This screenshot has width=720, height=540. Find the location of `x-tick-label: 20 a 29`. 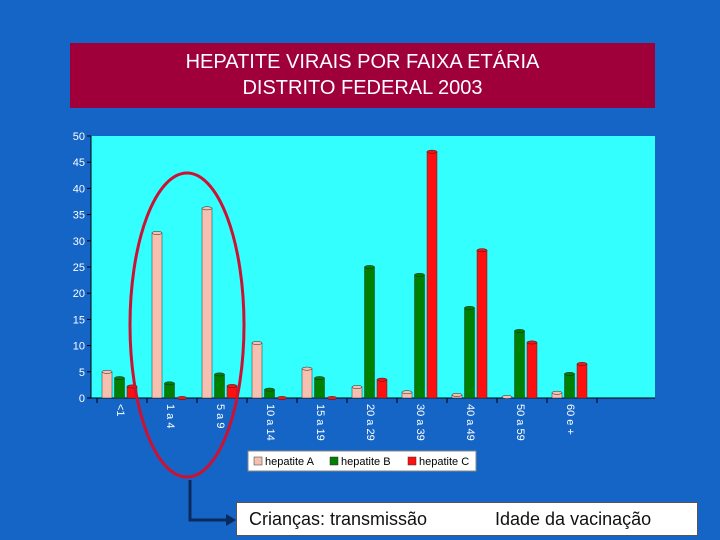

x-tick-label: 20 a 29 is located at coordinates (370, 422).